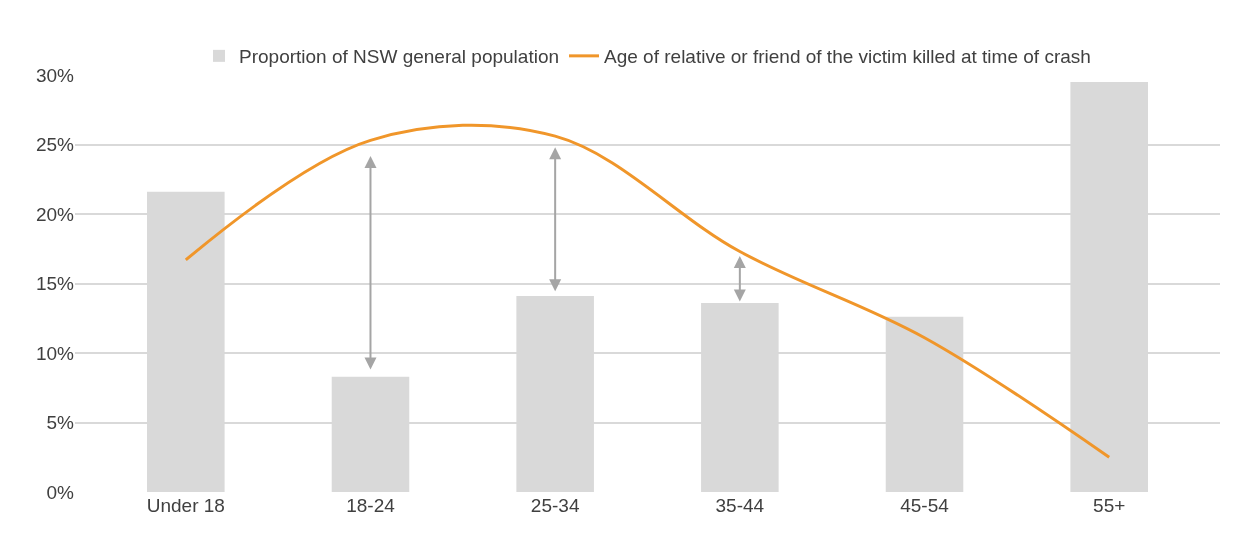 This screenshot has width=1260, height=537. What do you see at coordinates (55, 75) in the screenshot?
I see `y-tick-label: 30%` at bounding box center [55, 75].